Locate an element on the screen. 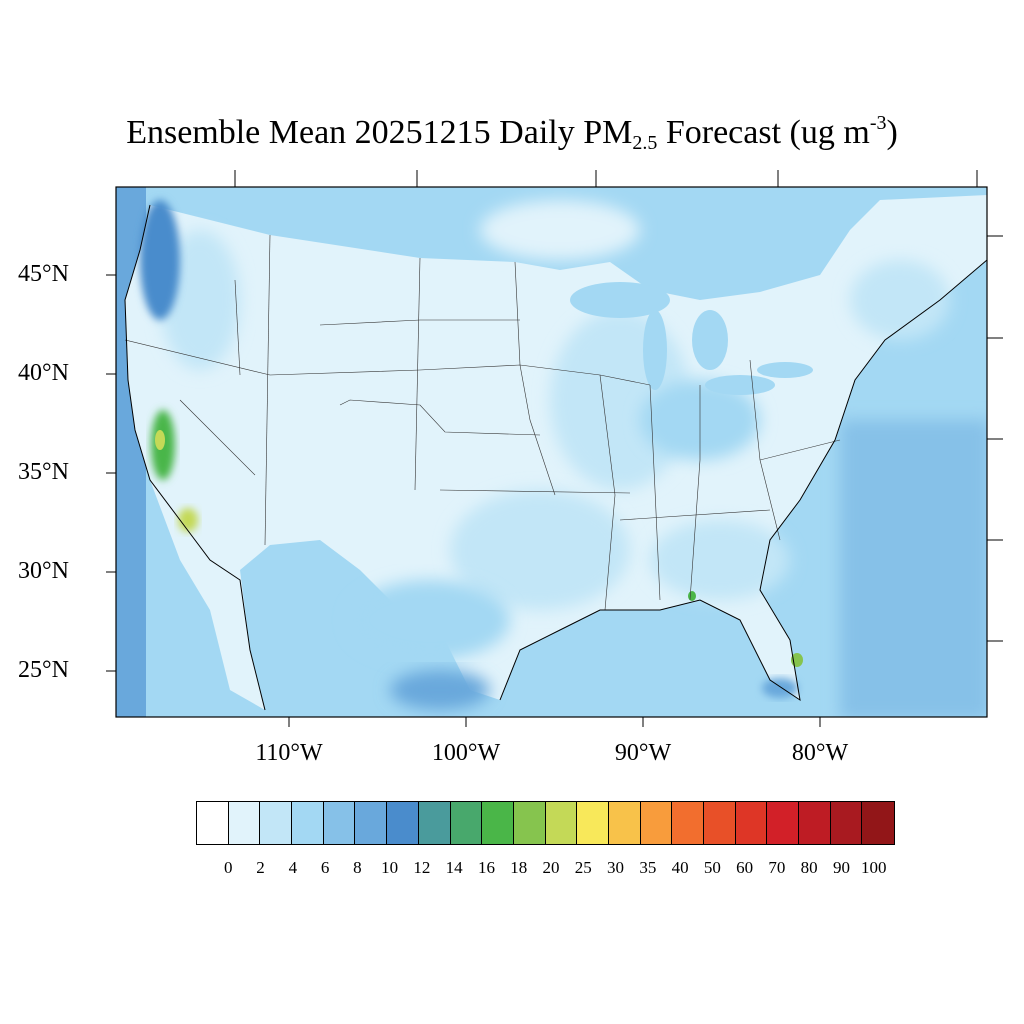 Image resolution: width=1024 pixels, height=1024 pixels. hotspot-gulf-coast is located at coordinates (692, 596).